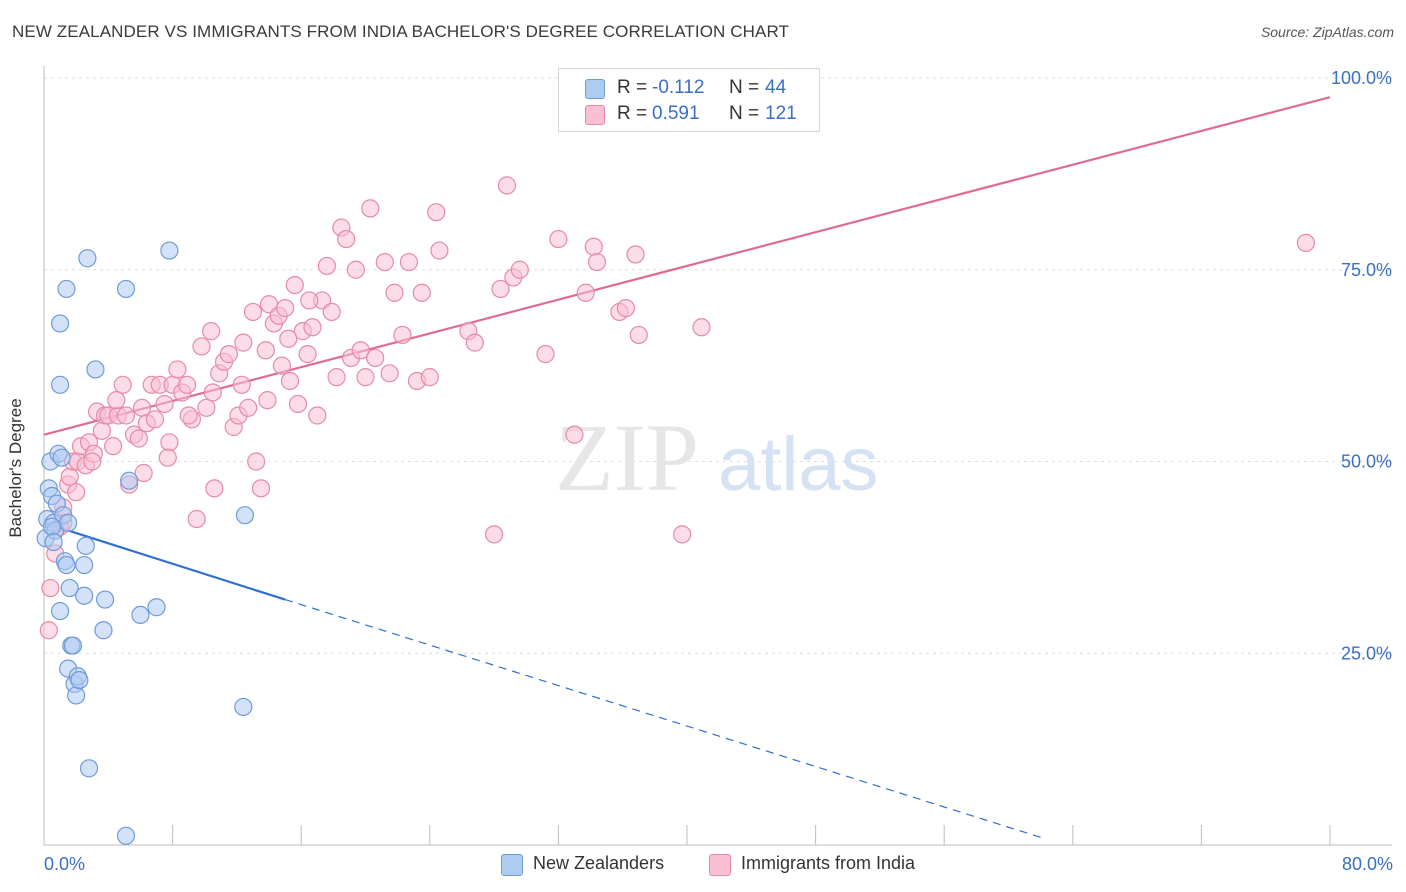 This screenshot has height=892, width=1406. Describe the element at coordinates (689, 100) in the screenshot. I see `correlation-legend: R = -0.112 N = 44 R = 0.591 N = 121` at that location.